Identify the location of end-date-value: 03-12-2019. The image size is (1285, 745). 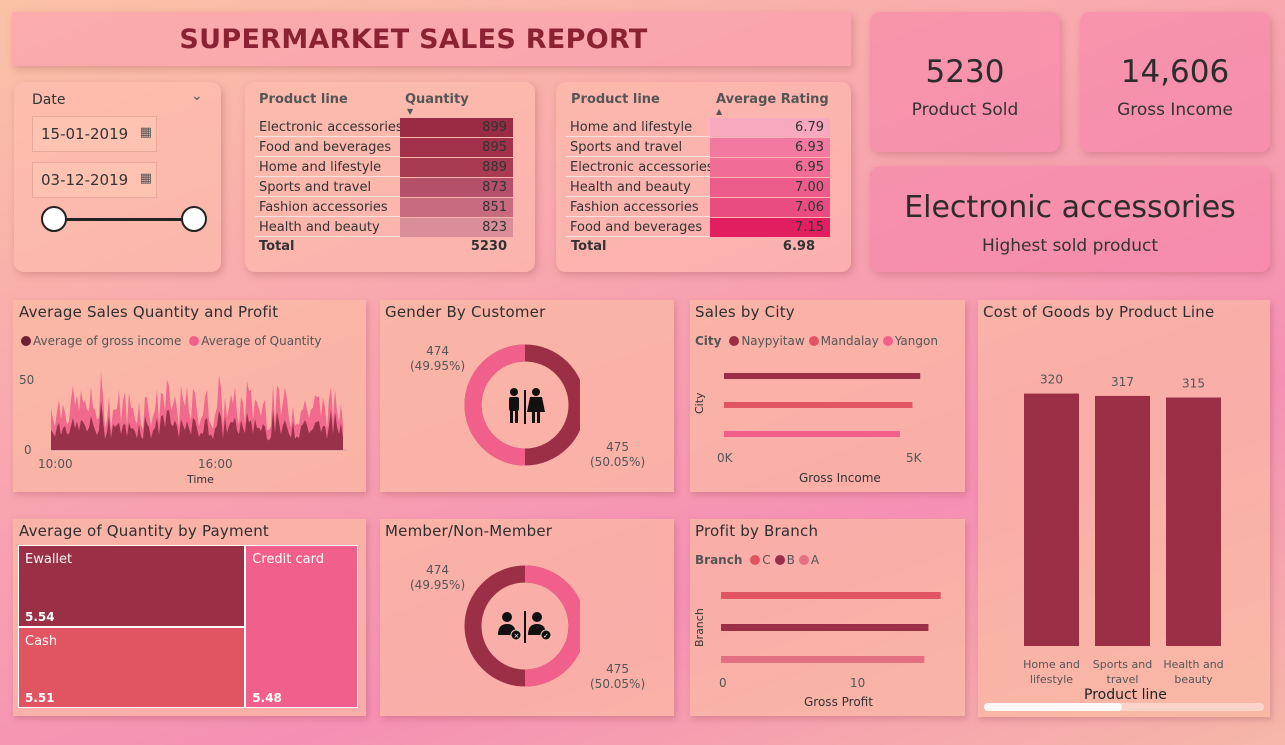
(85, 180).